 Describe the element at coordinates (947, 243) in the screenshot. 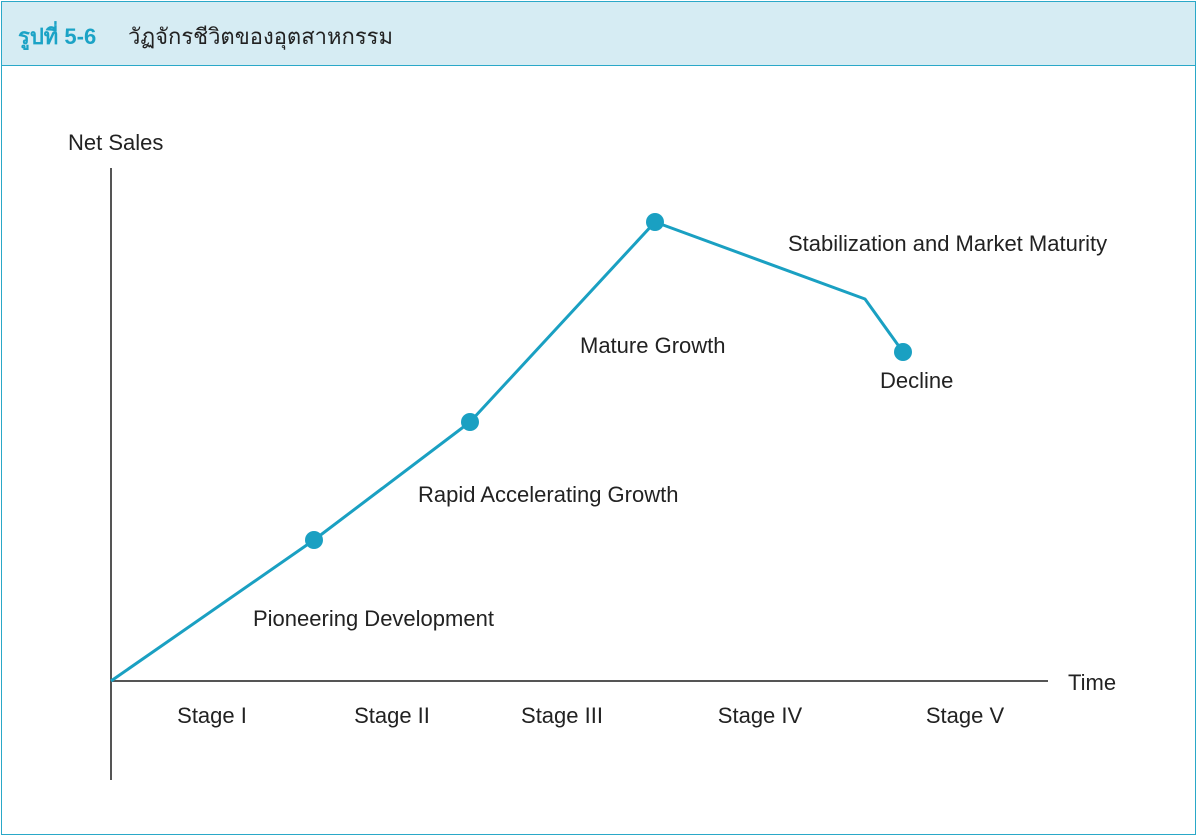

I see `phase-label-stabilization: Stabilization and Market Maturity` at that location.